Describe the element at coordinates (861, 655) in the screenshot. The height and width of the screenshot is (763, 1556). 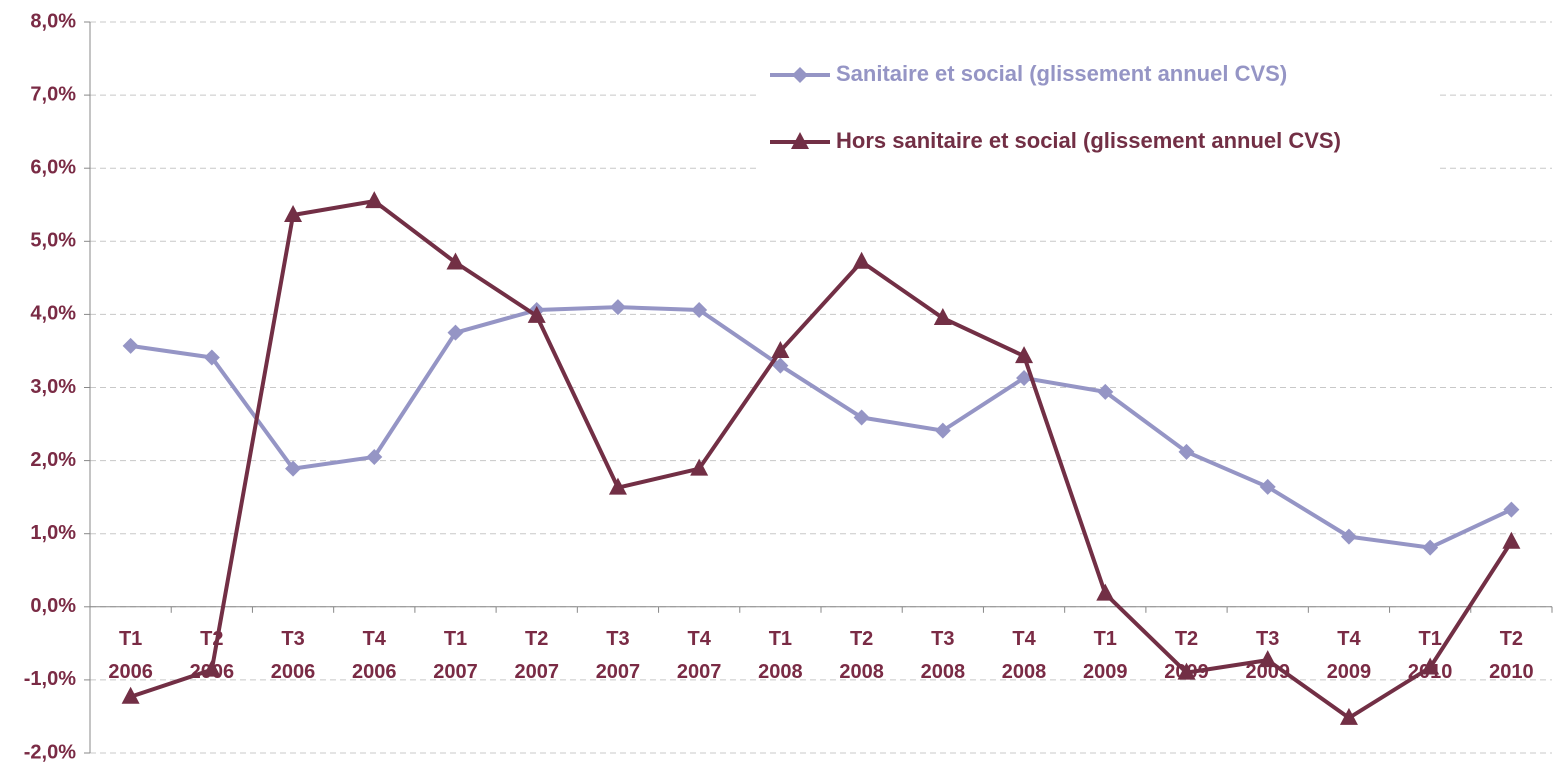
I see `x-tick-label: T2 2008` at that location.